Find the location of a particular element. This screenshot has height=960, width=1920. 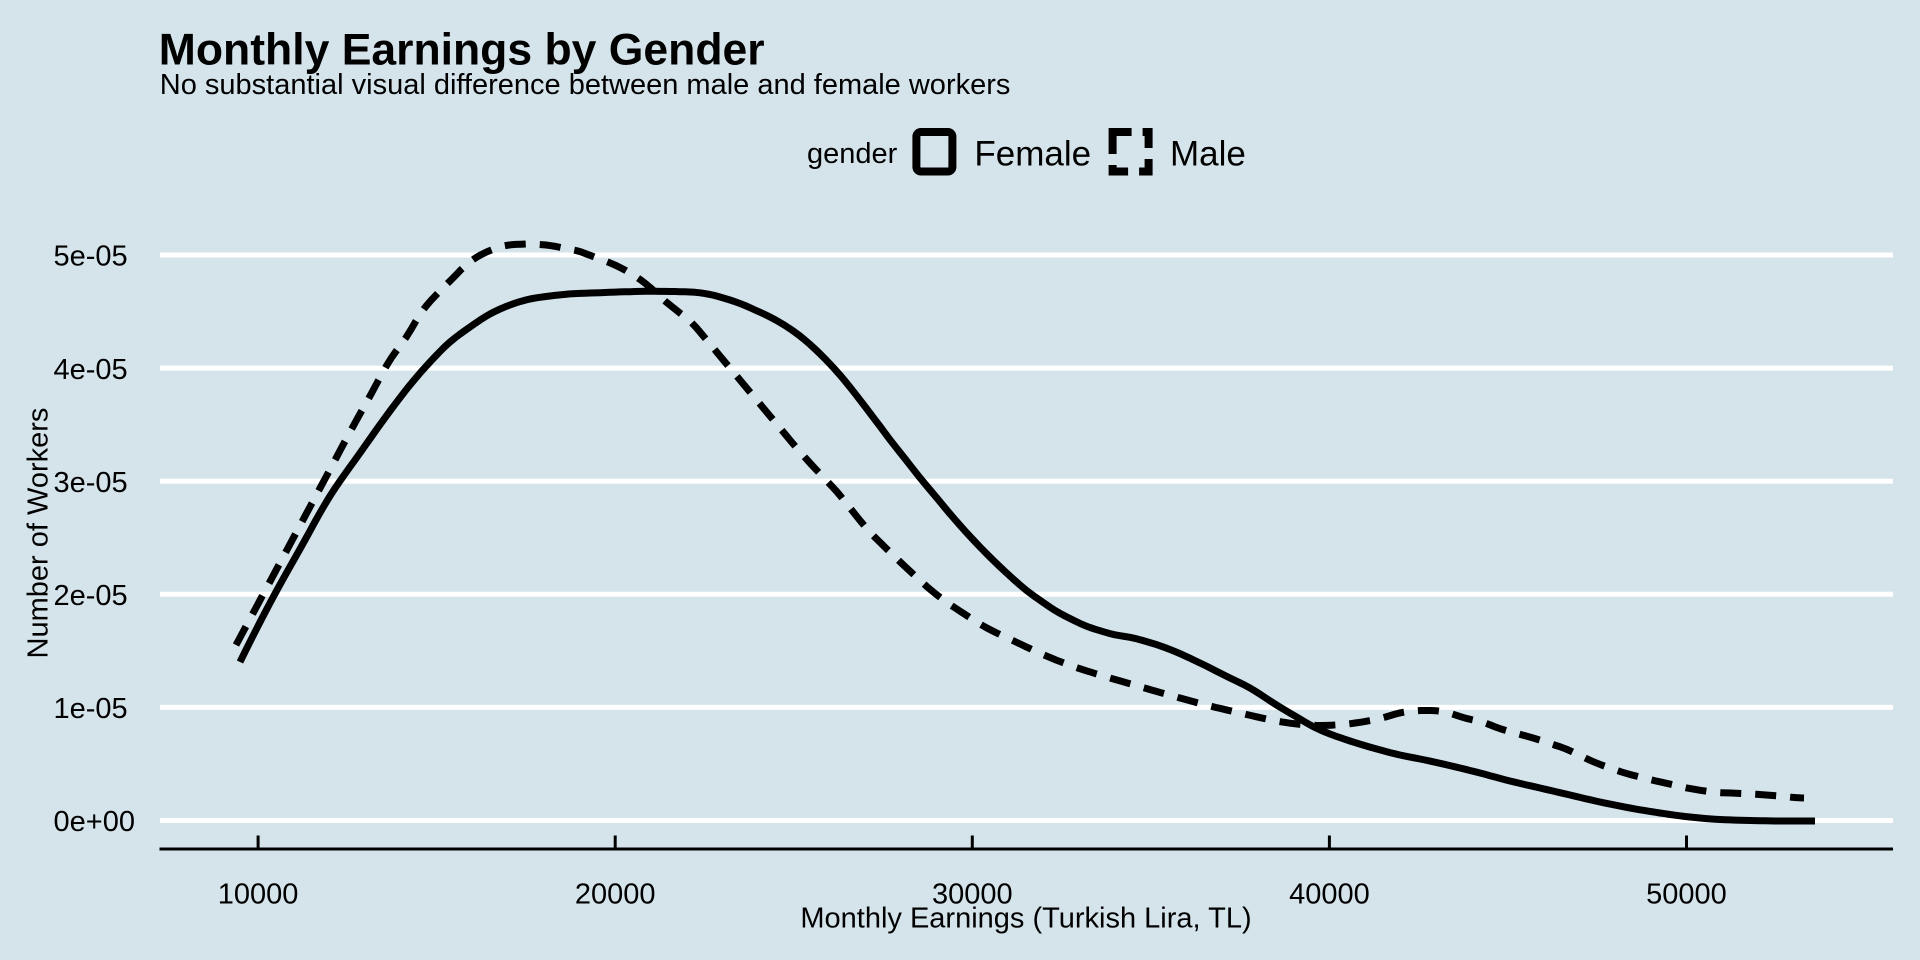

svg-text:Monthly Earnings (Turkish Lira: Monthly Earnings (Turkish Lira, TL) is located at coordinates (1025, 919).